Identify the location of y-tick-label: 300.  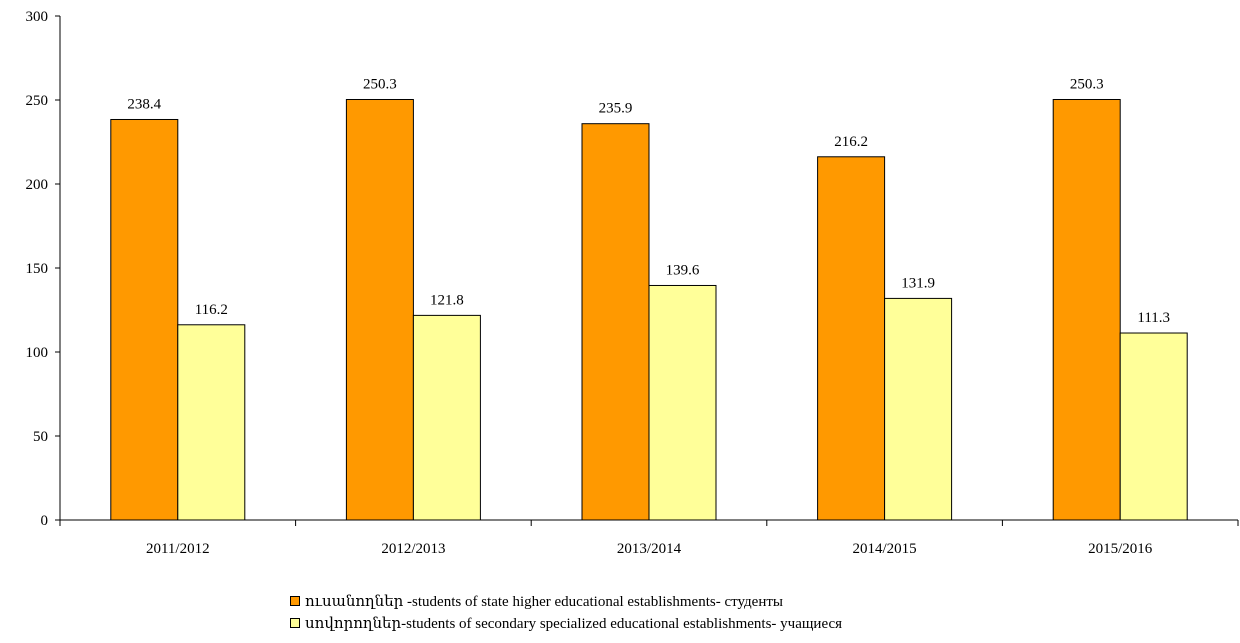
(37, 17).